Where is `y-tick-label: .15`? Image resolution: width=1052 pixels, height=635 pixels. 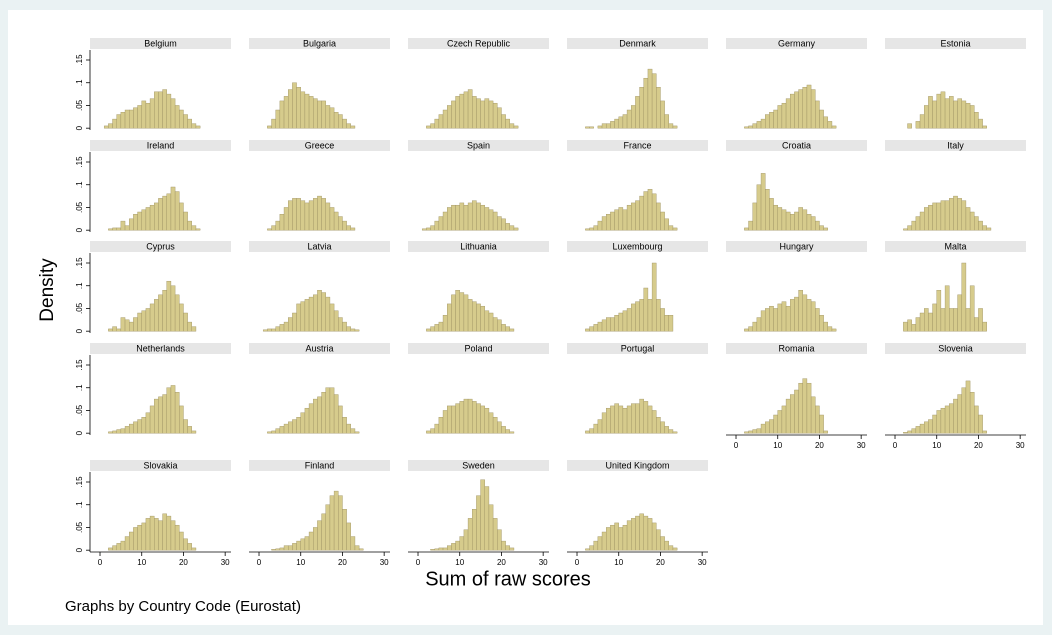
y-tick-label: .15 is located at coordinates (79, 482).